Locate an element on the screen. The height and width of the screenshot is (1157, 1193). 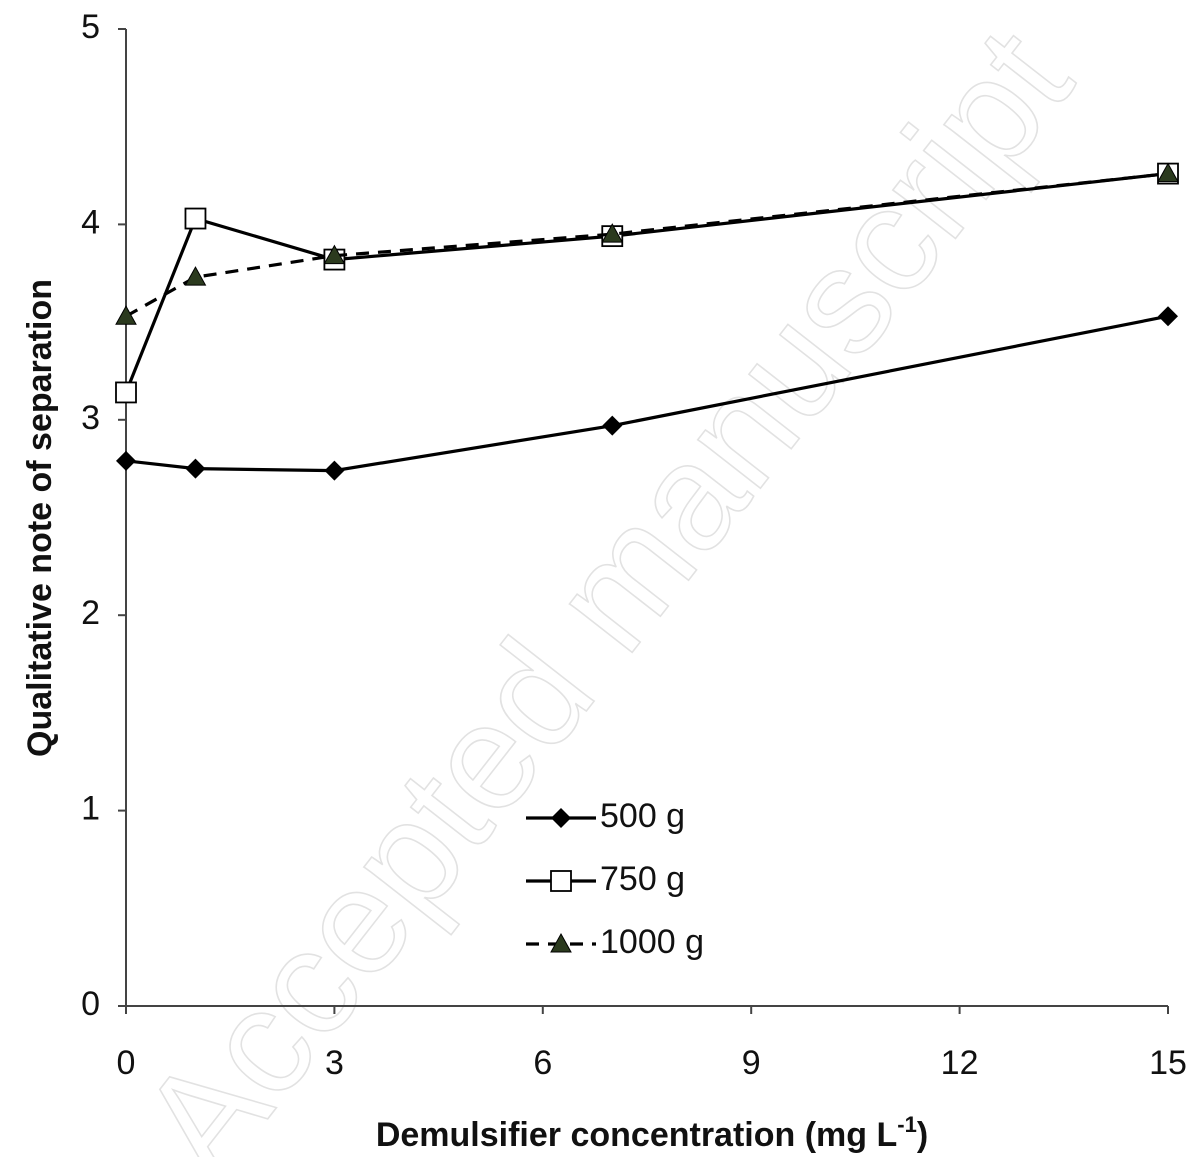
legend-label: 1000 g is located at coordinates (652, 942).